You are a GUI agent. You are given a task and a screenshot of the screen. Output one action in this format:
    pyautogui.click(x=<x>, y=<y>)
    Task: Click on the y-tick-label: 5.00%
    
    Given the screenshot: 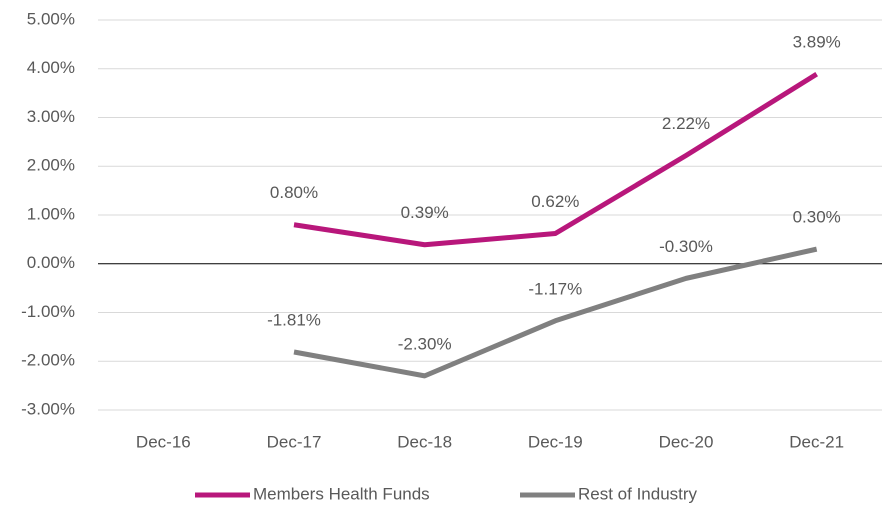 What is the action you would take?
    pyautogui.click(x=51, y=18)
    